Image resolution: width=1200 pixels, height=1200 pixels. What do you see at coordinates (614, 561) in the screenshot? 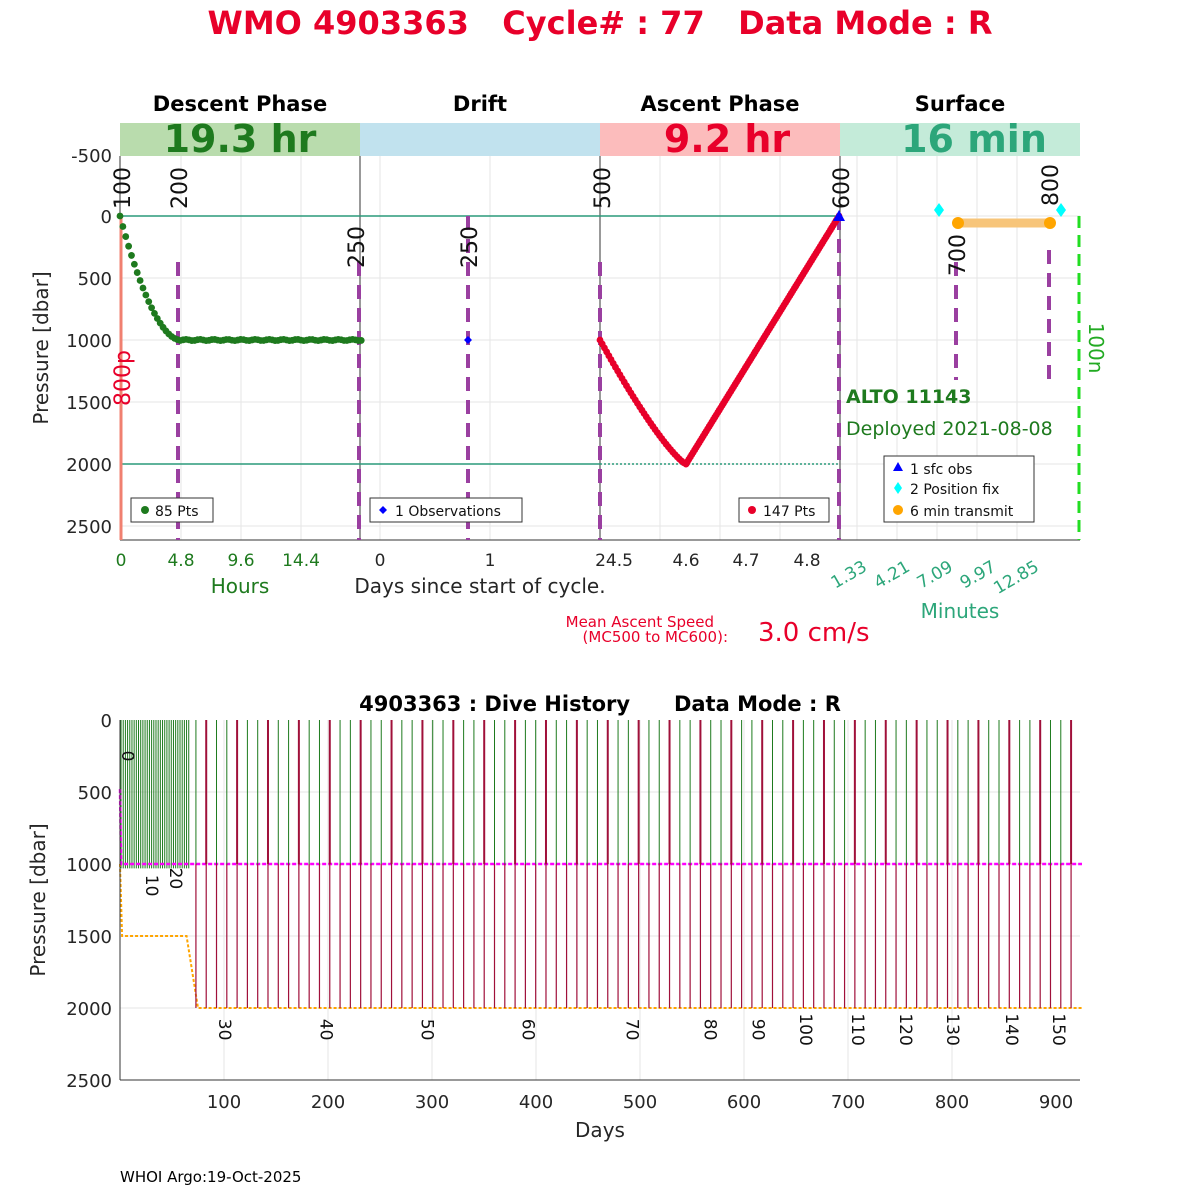
I see `ascent-xtick-label: 24.5` at bounding box center [614, 561].